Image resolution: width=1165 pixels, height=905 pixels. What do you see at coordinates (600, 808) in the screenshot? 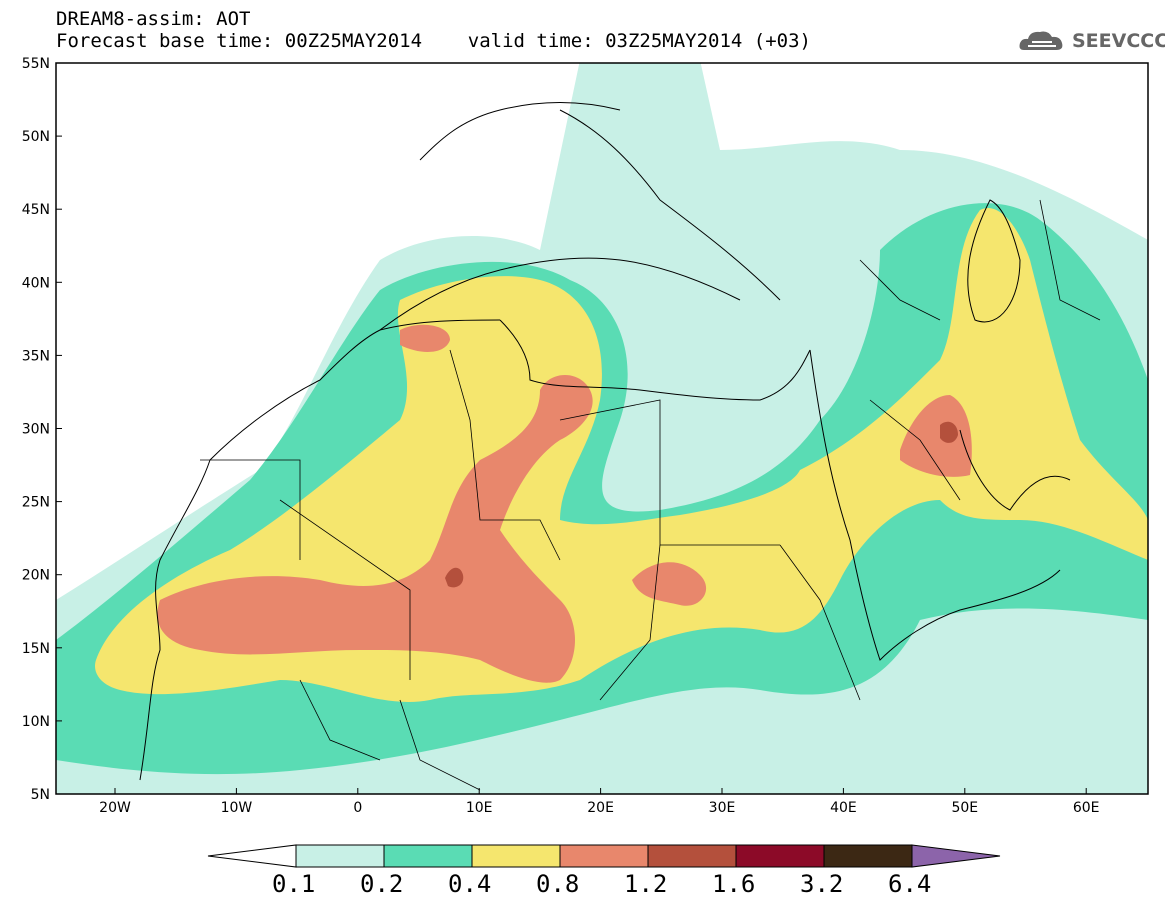
I see `lon-tick-label: 20E` at bounding box center [600, 808].